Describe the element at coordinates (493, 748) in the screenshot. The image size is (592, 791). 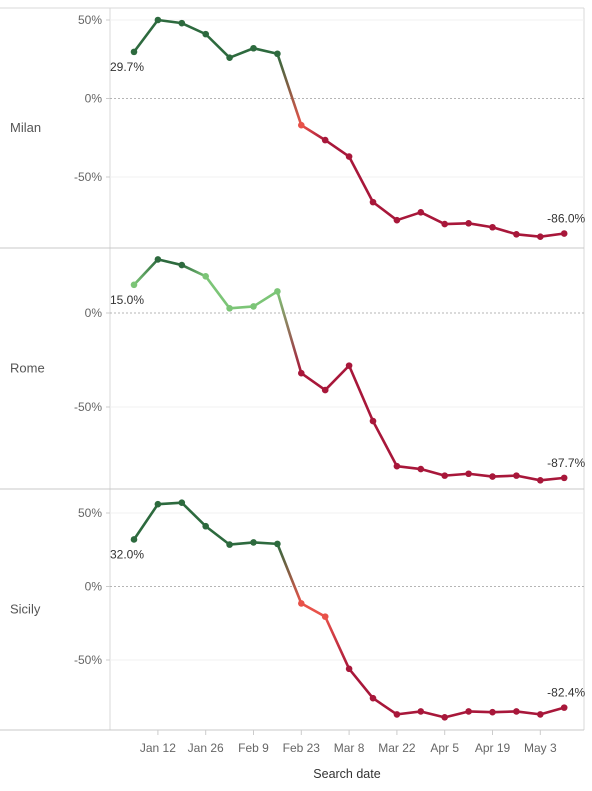
I see `x-tick-label: Apr 19` at that location.